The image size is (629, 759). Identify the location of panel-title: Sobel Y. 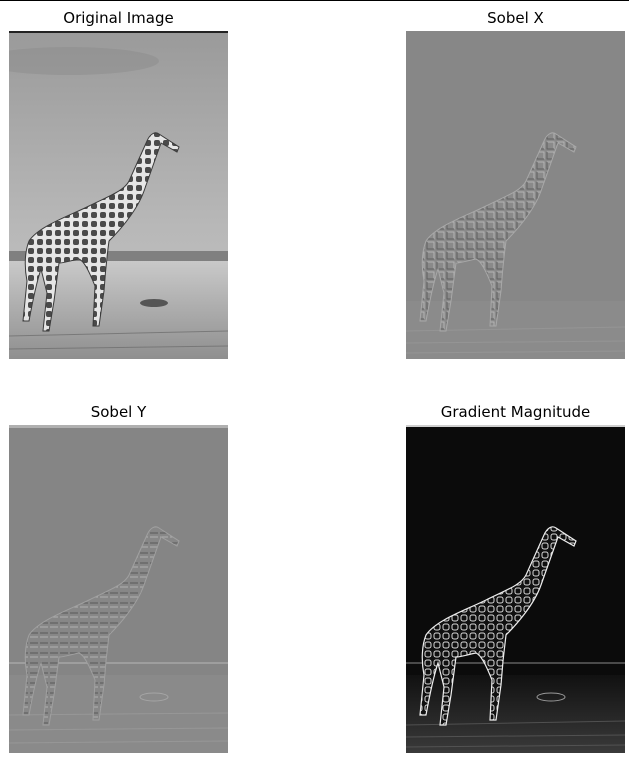
(118, 412).